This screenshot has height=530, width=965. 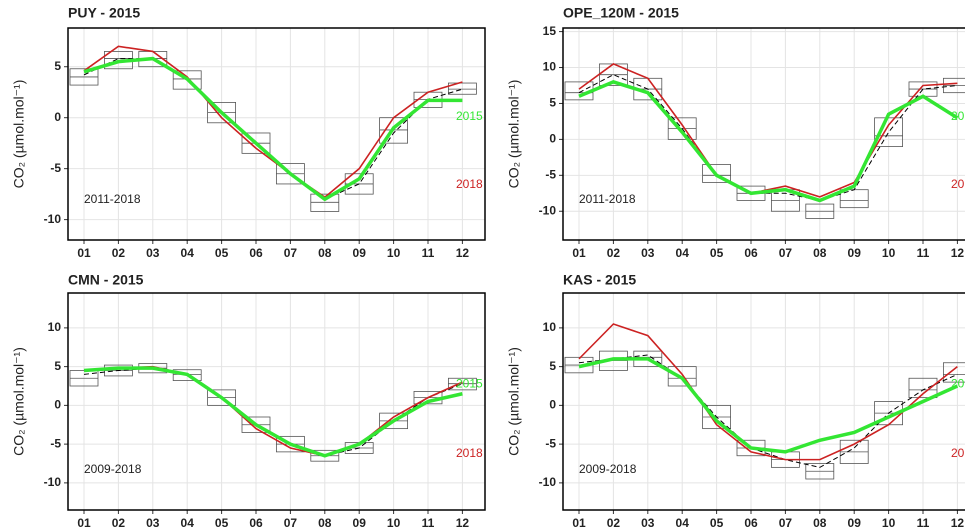 What do you see at coordinates (113, 469) in the screenshot?
I see `period-annotation: 2009-2018` at bounding box center [113, 469].